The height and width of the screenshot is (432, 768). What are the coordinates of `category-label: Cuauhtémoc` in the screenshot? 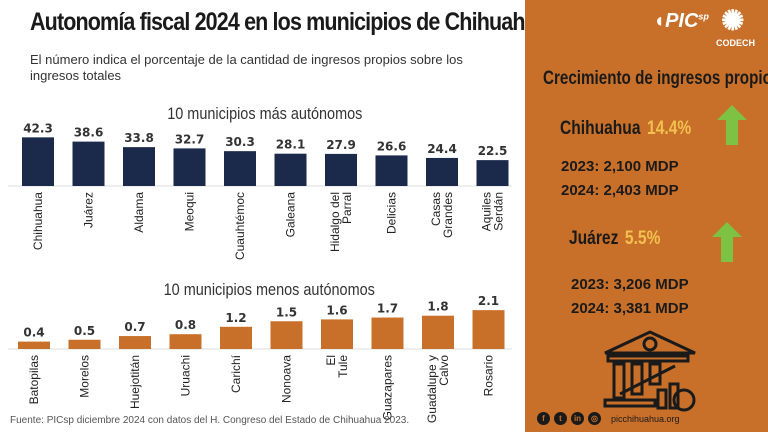 It's located at (240, 226).